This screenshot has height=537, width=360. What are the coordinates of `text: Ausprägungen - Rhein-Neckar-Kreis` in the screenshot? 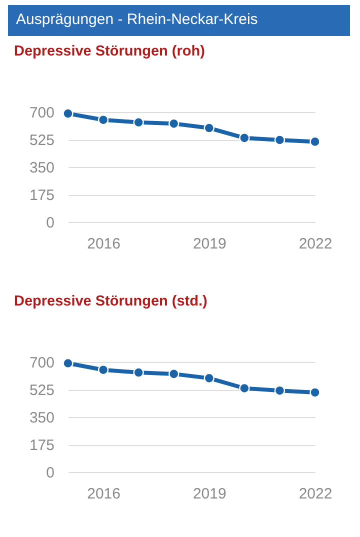 It's located at (179, 20).